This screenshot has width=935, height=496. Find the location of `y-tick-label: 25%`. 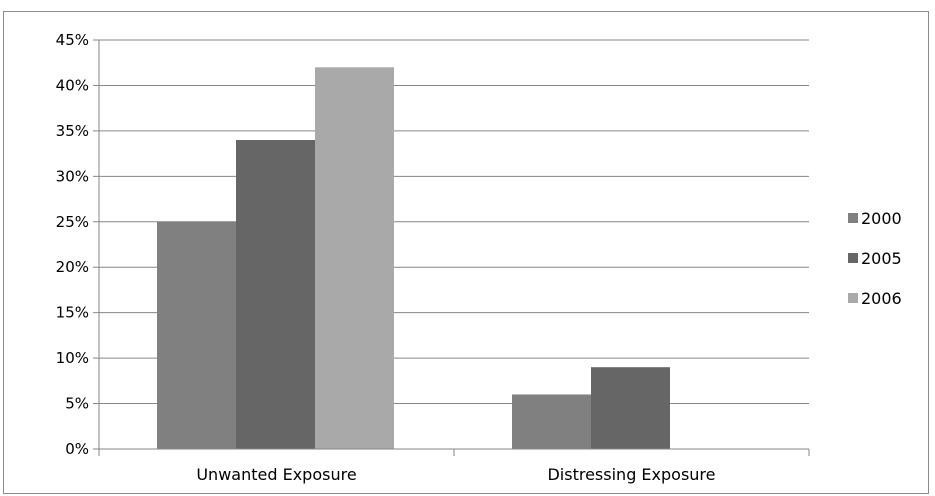

y-tick-label: 25% is located at coordinates (72, 222).